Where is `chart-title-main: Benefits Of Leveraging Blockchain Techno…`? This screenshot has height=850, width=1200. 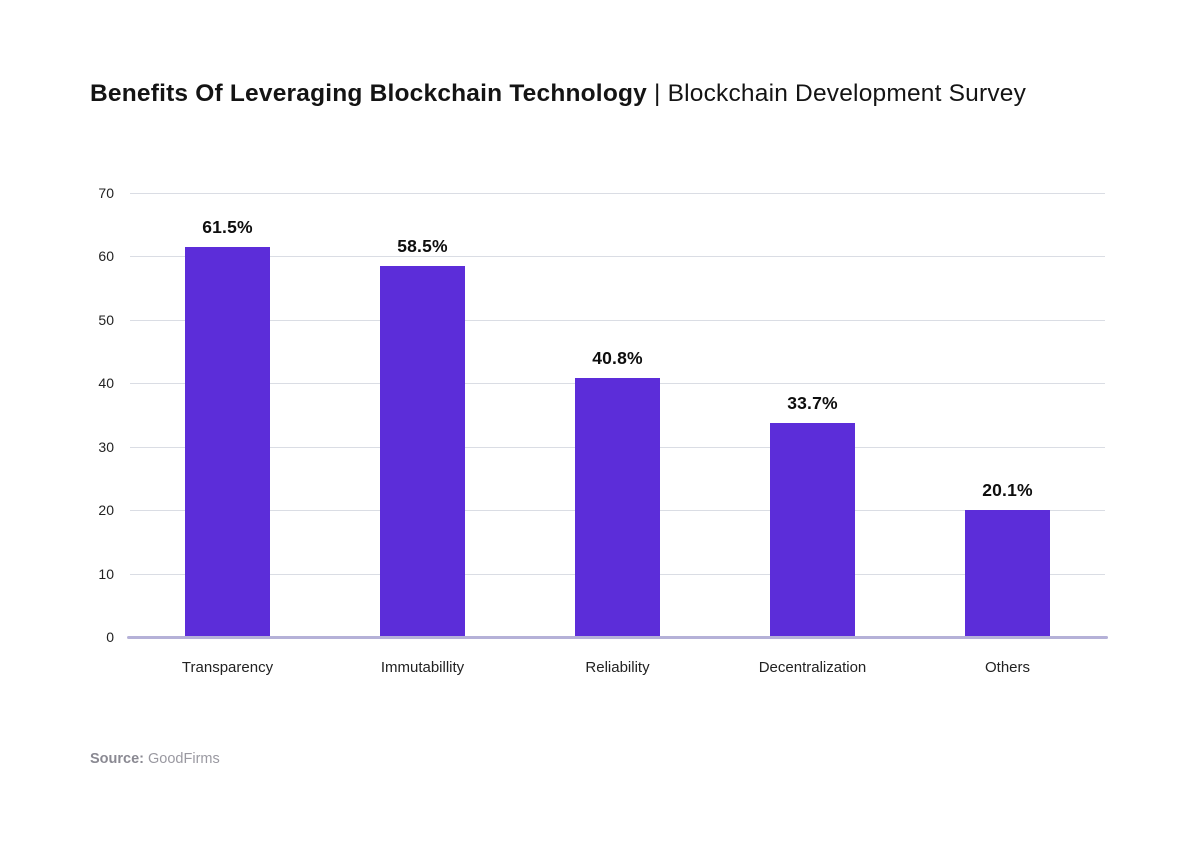 chart-title-main: Benefits Of Leveraging Blockchain Techno… is located at coordinates (368, 93).